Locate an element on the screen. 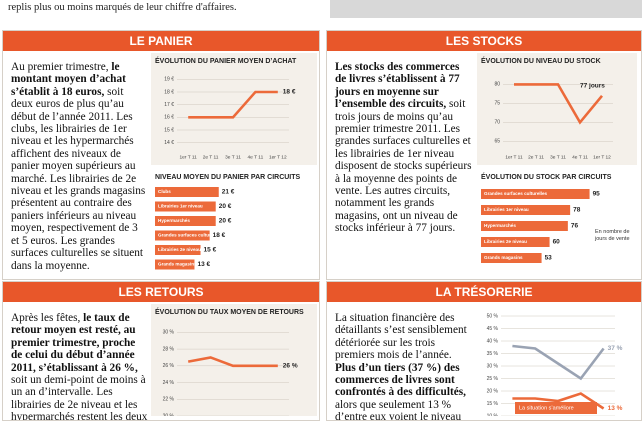  y-tick-label: 22 % is located at coordinates (169, 400).